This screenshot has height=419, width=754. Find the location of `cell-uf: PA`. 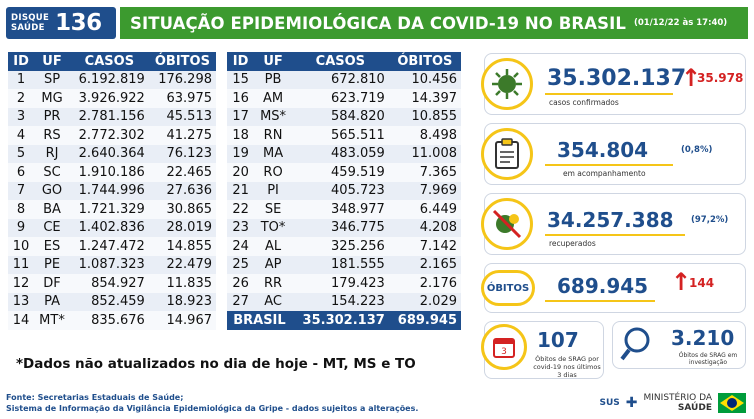

cell-uf: PA is located at coordinates (52, 301).